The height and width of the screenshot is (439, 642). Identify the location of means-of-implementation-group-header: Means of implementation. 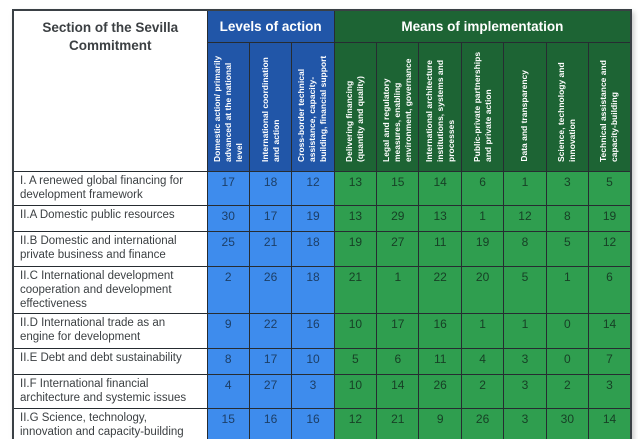
(482, 26).